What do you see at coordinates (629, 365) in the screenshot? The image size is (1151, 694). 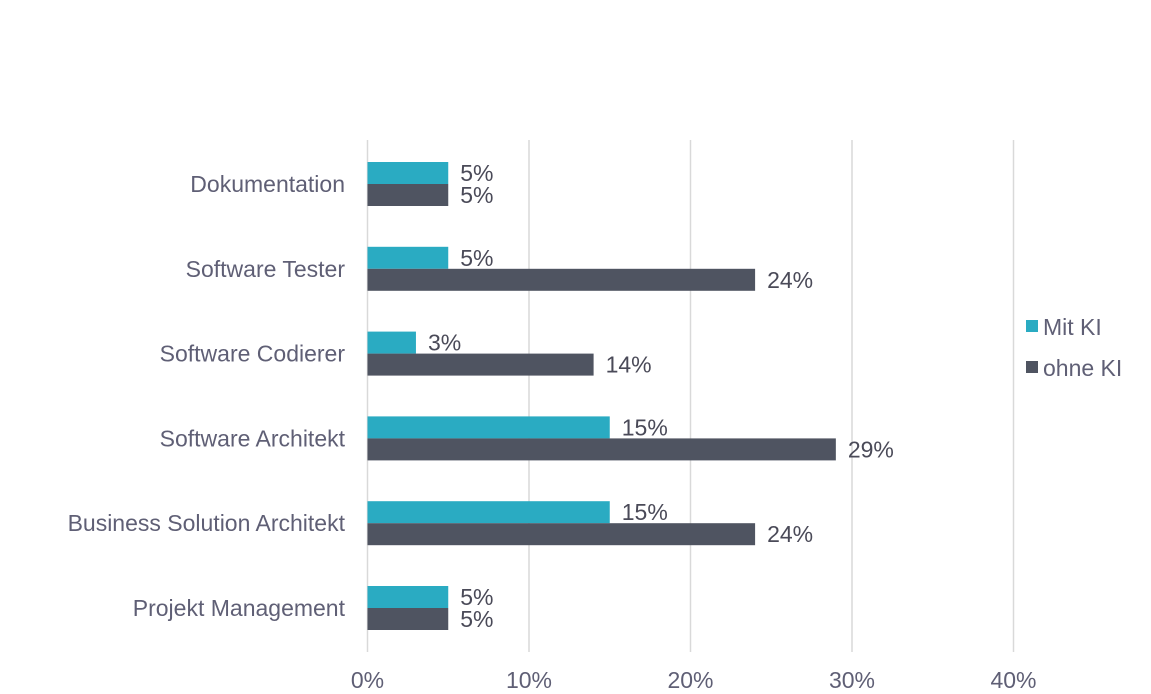 I see `data-label: 14%` at bounding box center [629, 365].